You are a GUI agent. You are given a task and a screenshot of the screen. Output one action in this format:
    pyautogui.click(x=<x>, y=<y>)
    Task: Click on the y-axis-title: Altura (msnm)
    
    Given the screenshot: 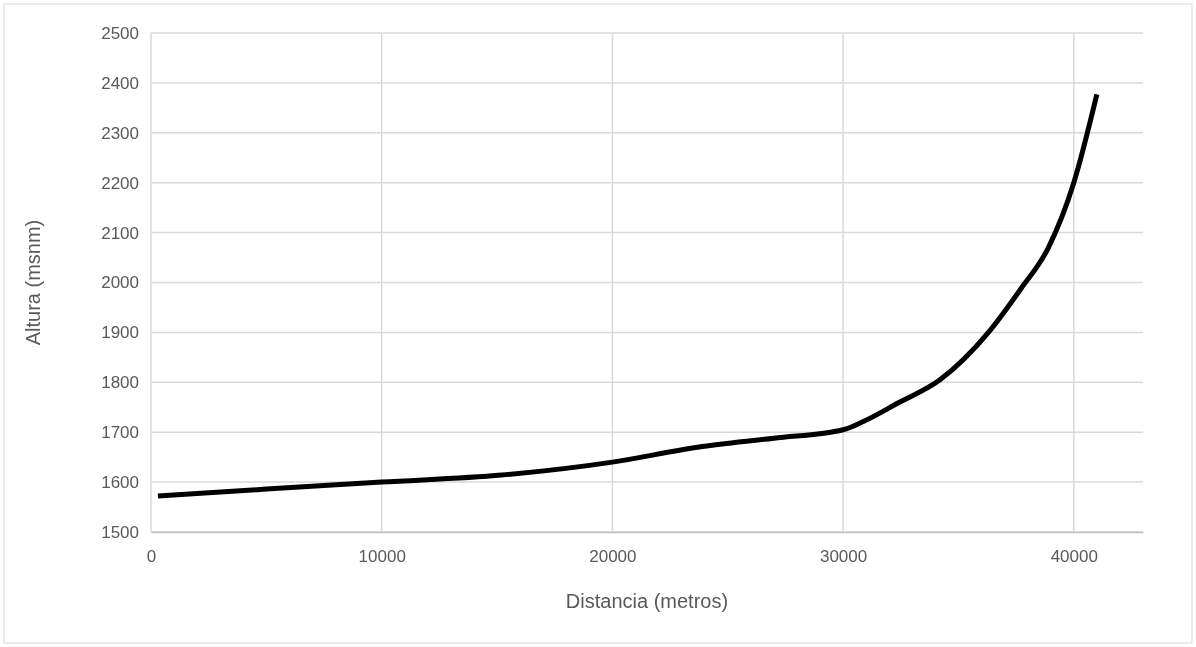 What is the action you would take?
    pyautogui.click(x=33, y=282)
    